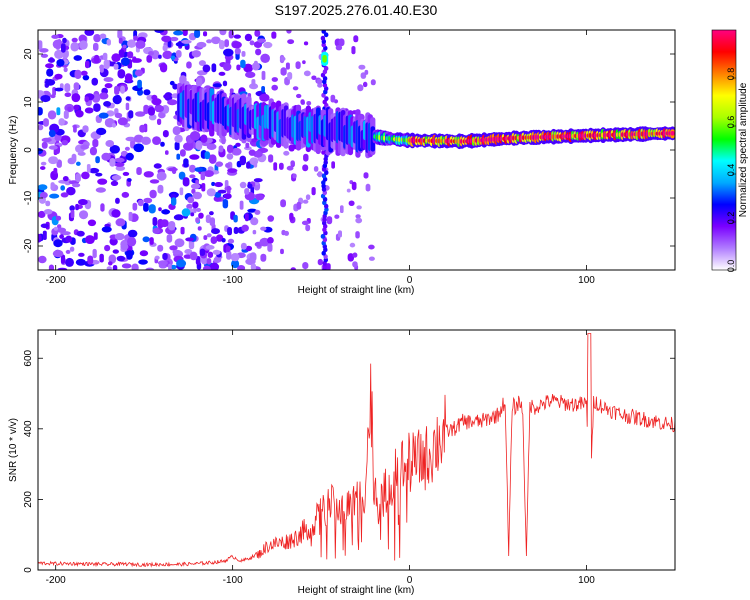 Image resolution: width=750 pixels, height=600 pixels. Describe the element at coordinates (731, 122) in the screenshot. I see `colorbar-tick-label: 0.6` at that location.